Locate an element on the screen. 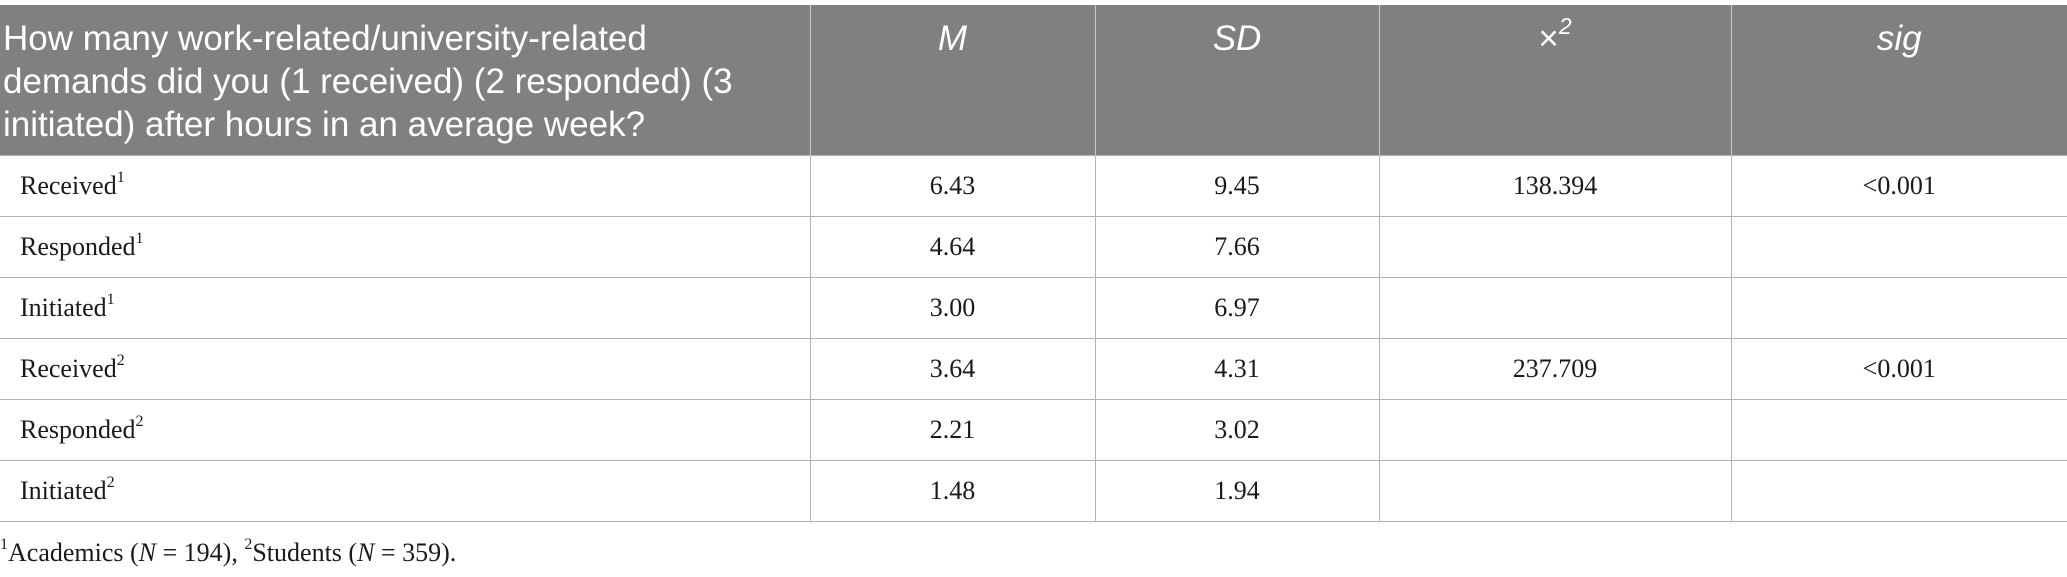 The image size is (2067, 577). header-sd: SD is located at coordinates (1237, 80).